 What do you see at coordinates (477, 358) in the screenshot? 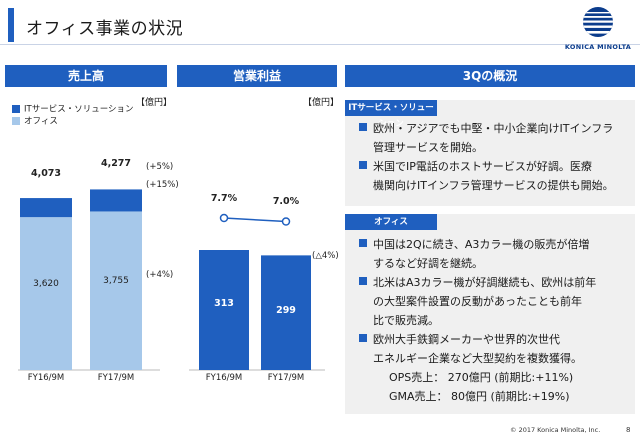
I see `office-bullet-3-cont: エネルギー企業など大型契約を複数獲得。` at bounding box center [477, 358].